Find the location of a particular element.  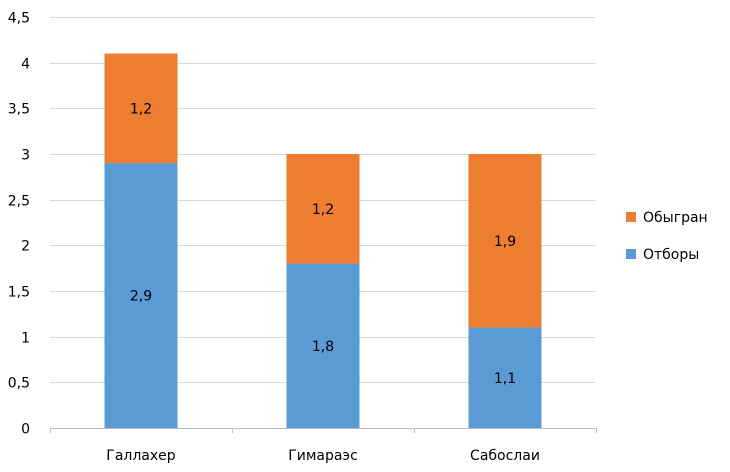

y-tick-label: 3,5 is located at coordinates (19, 110).